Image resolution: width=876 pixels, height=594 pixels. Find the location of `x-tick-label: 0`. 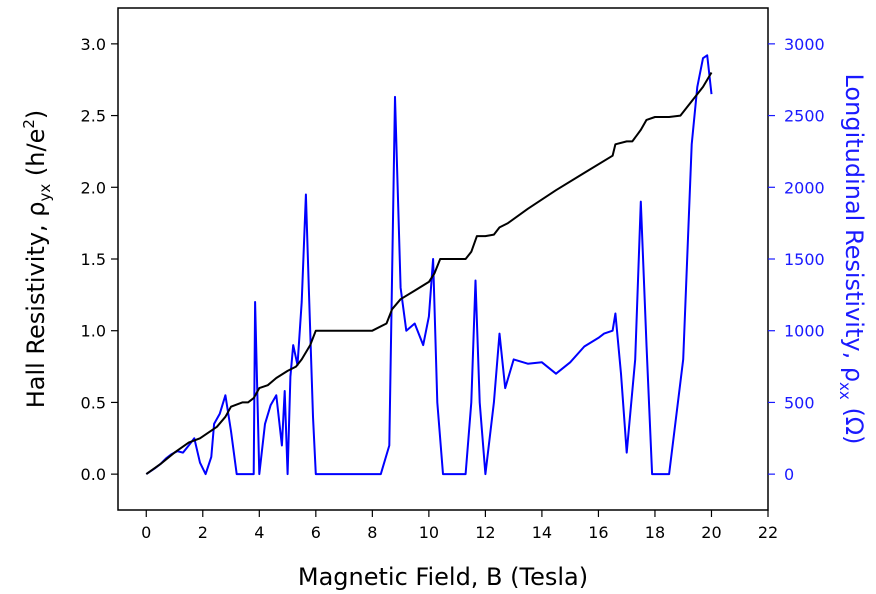

x-tick-label: 0 is located at coordinates (146, 532).